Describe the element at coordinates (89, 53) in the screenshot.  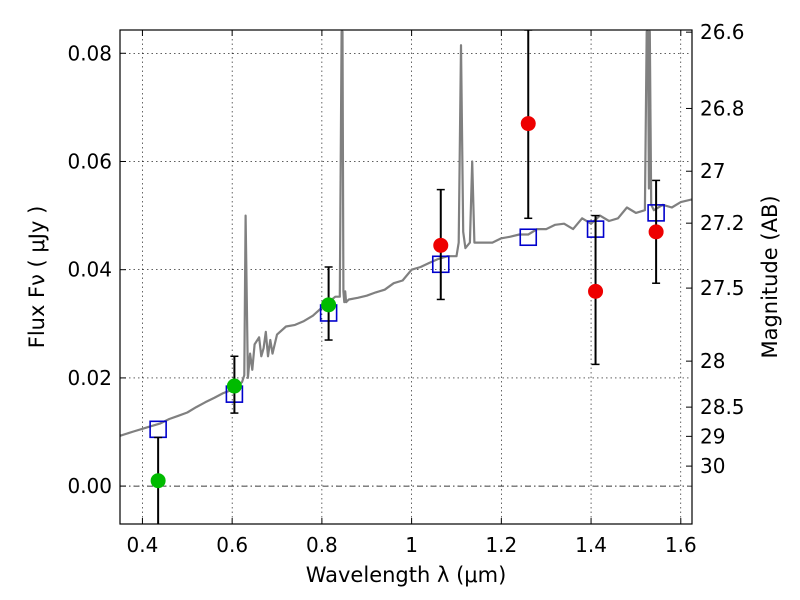
I see `y-tick-label: 0.08` at that location.